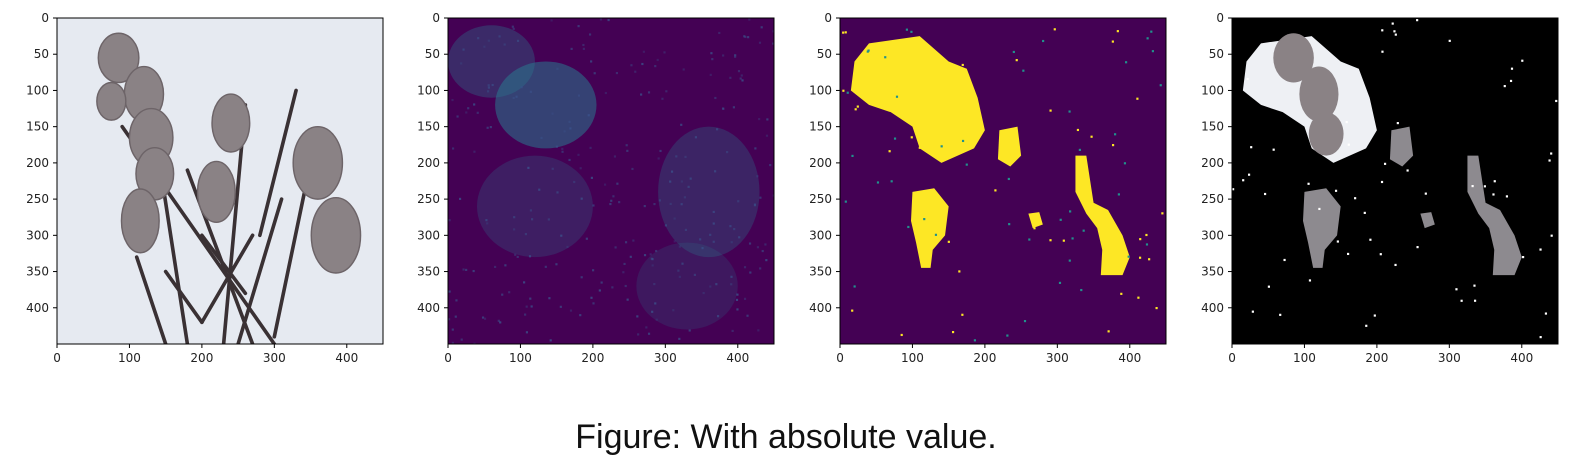 Image resolution: width=1572 pixels, height=470 pixels. What do you see at coordinates (917, 99) in the screenshot?
I see `mask-region` at bounding box center [917, 99].